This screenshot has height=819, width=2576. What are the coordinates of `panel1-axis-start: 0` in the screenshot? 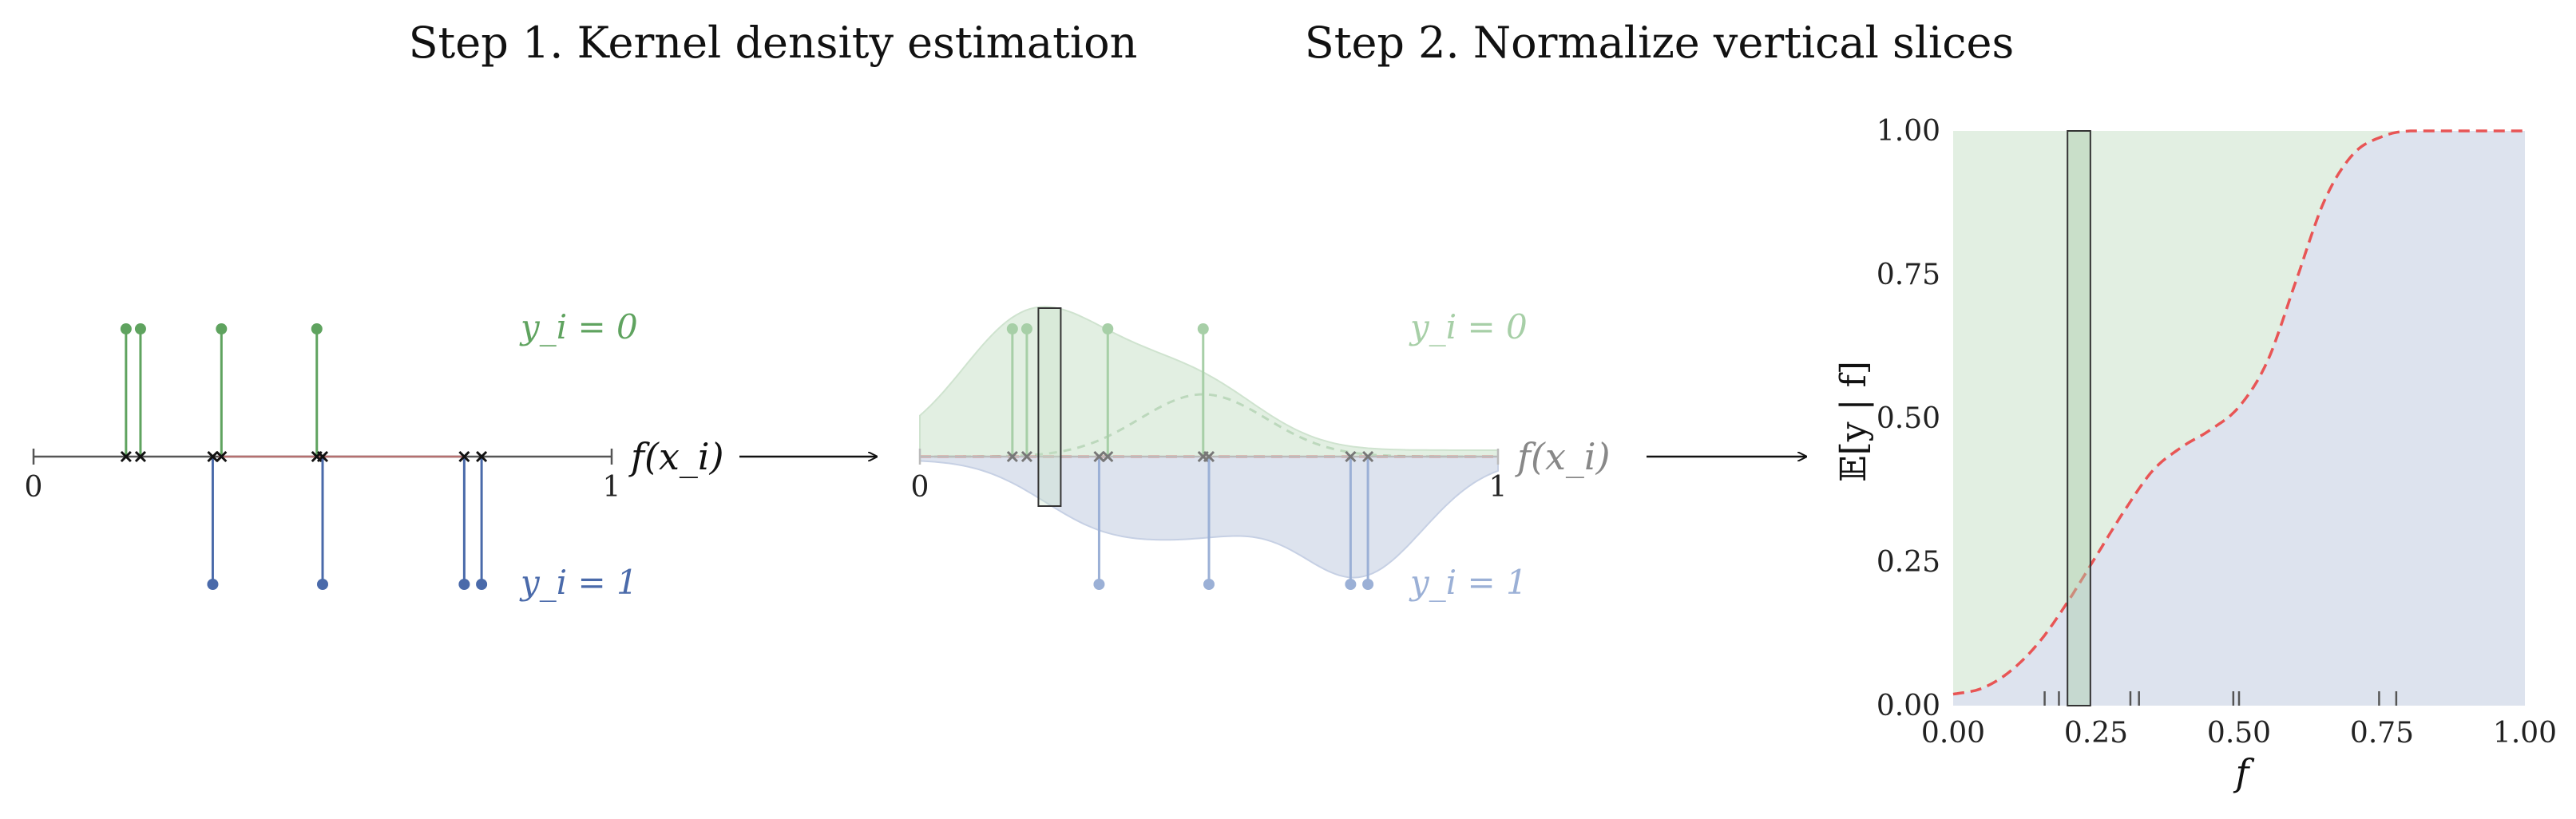 It's located at (34, 487).